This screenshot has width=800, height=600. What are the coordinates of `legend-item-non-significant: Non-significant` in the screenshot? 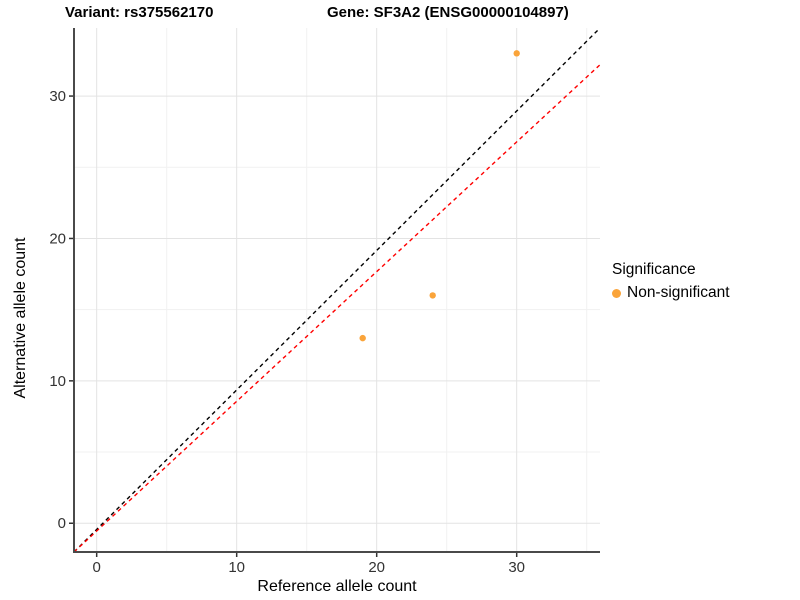 It's located at (671, 293).